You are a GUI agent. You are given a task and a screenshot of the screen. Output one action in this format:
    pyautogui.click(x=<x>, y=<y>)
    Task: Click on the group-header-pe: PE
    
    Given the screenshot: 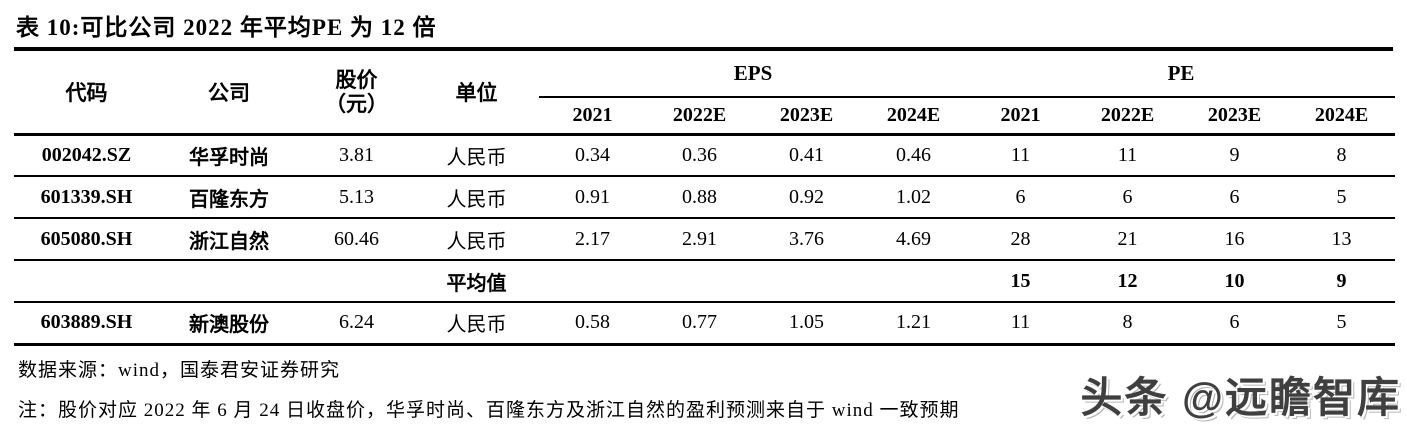 What is the action you would take?
    pyautogui.click(x=1181, y=74)
    